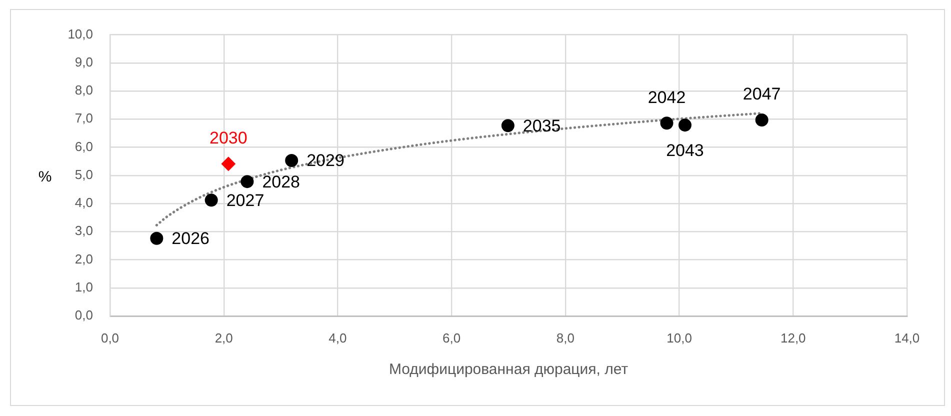 The height and width of the screenshot is (416, 951). Describe the element at coordinates (451, 338) in the screenshot. I see `x-tick-label: 6,0` at that location.